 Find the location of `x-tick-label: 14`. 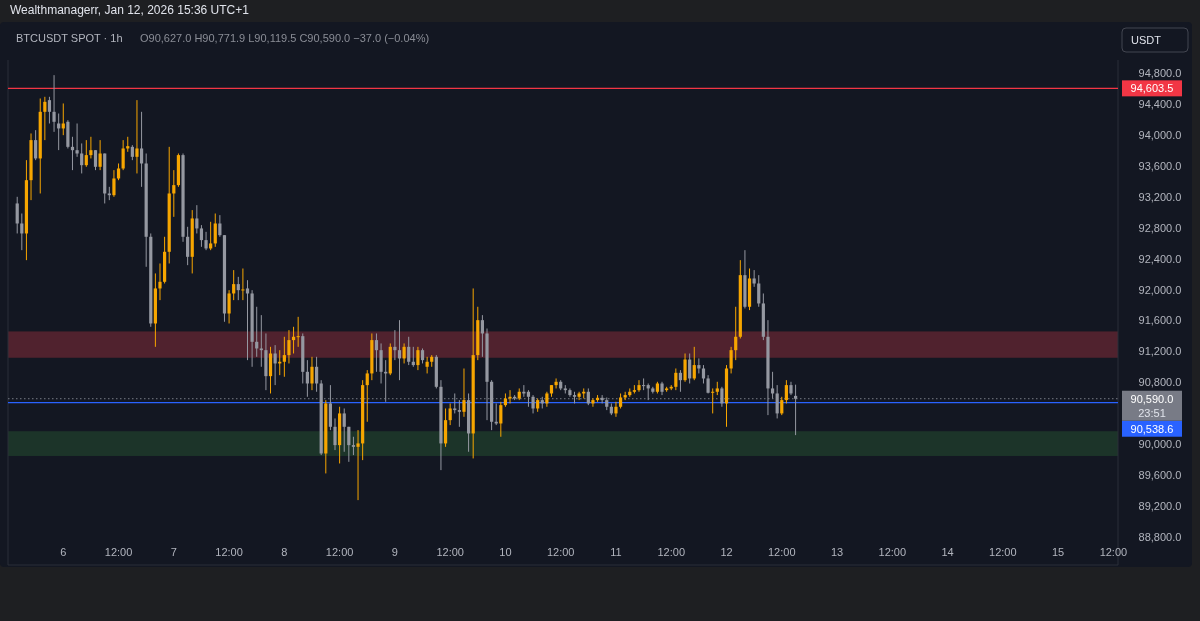

x-tick-label: 14 is located at coordinates (947, 552).